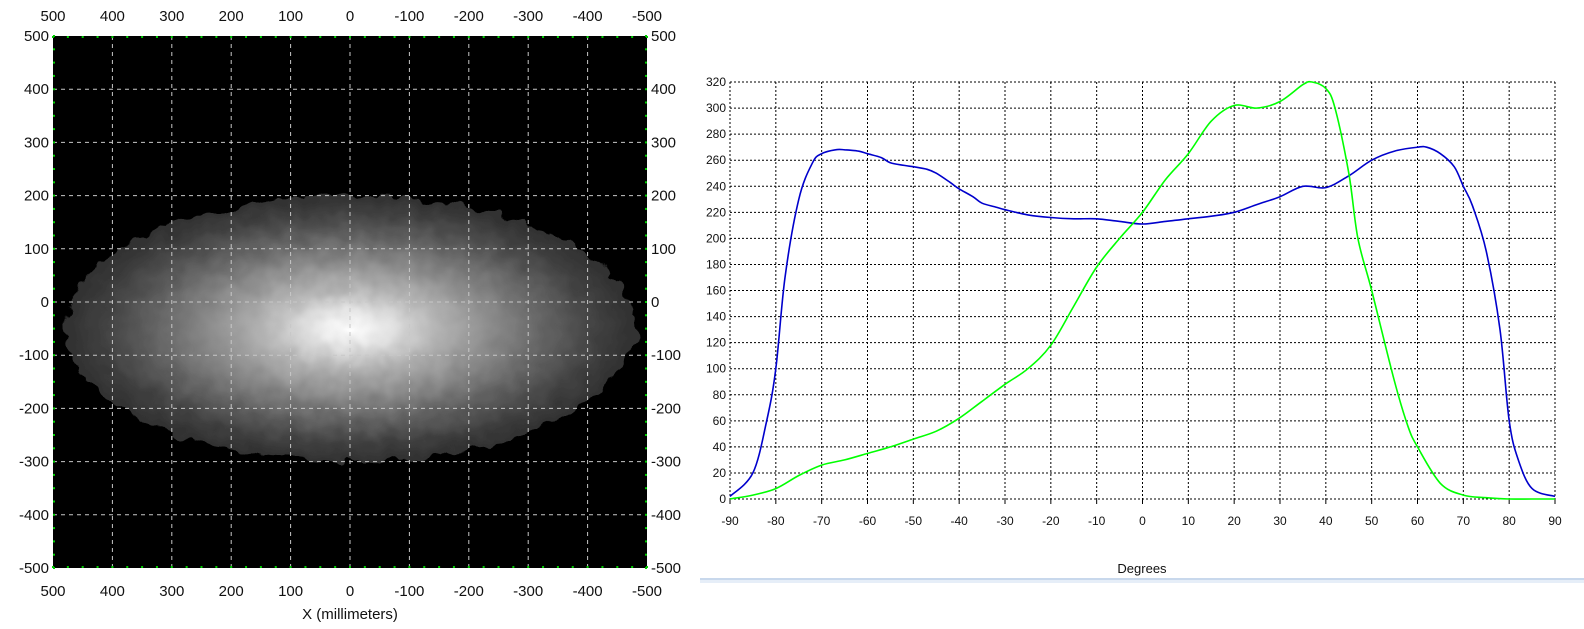  Describe the element at coordinates (716, 369) in the screenshot. I see `line-chart-y-tick: 100` at that location.